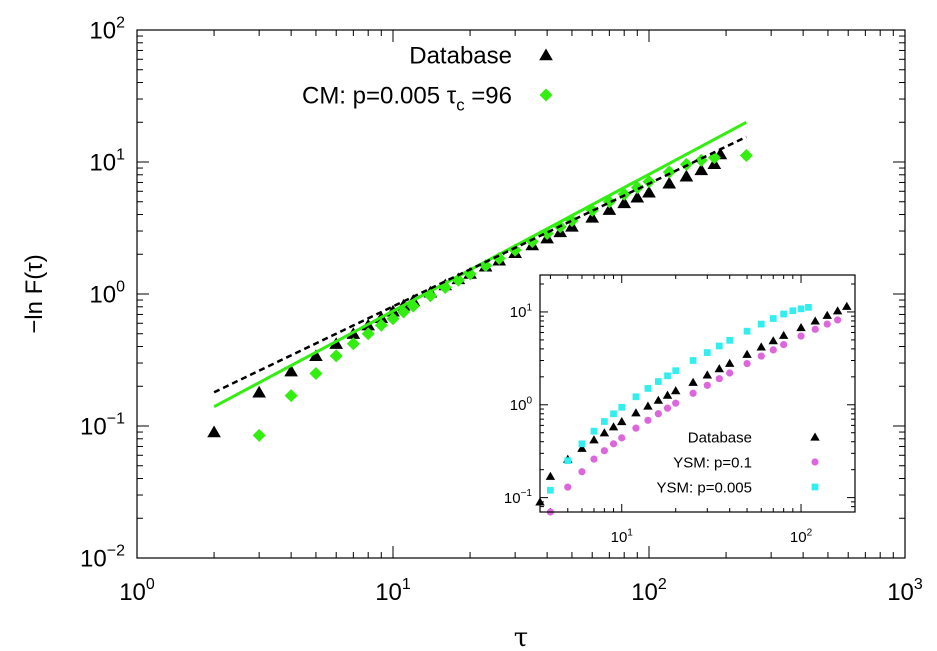 This screenshot has height=651, width=937. Describe the element at coordinates (529, 307) in the screenshot. I see `y-tick-label-exponent: 1` at that location.